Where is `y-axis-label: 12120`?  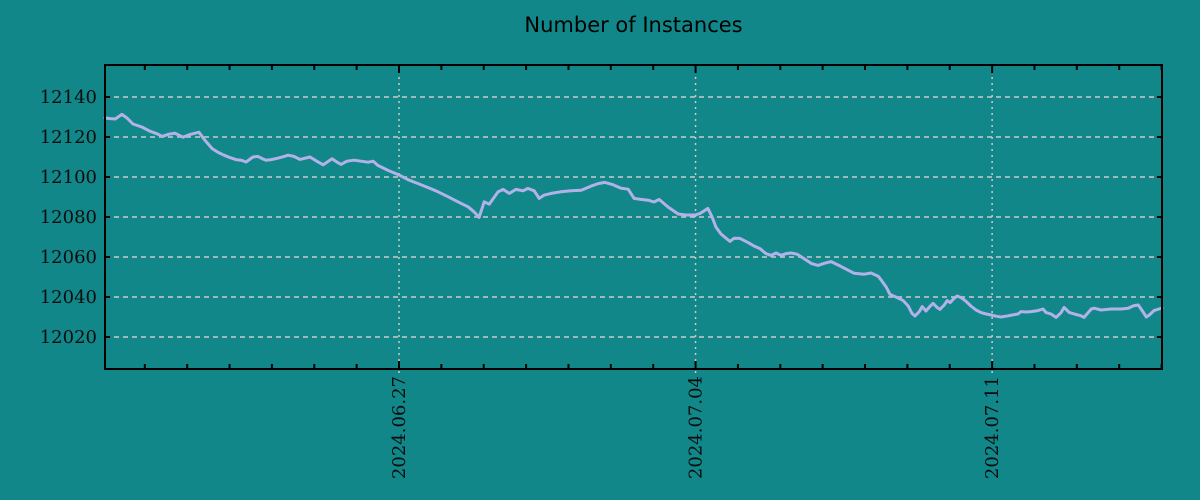
y-axis-label: 12120 is located at coordinates (68, 137).